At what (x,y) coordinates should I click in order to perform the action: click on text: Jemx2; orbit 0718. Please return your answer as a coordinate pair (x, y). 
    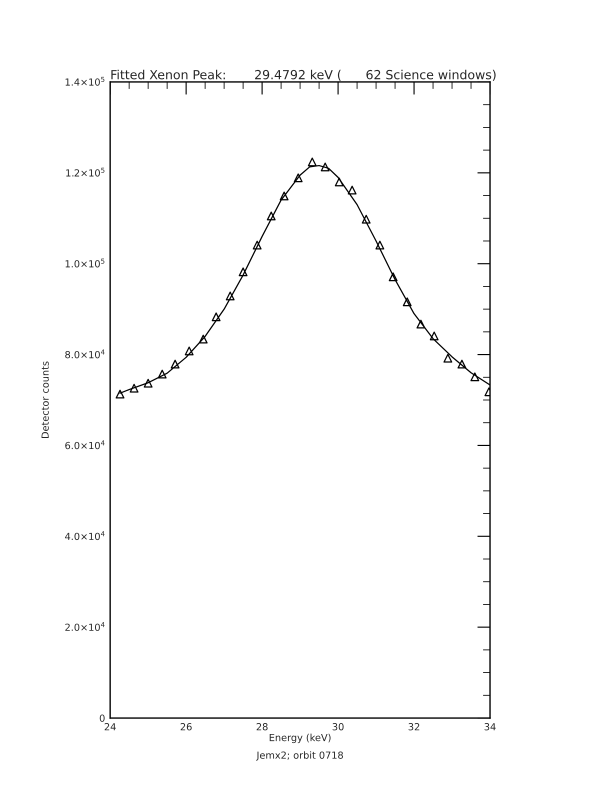
    Looking at the image, I should click on (299, 756).